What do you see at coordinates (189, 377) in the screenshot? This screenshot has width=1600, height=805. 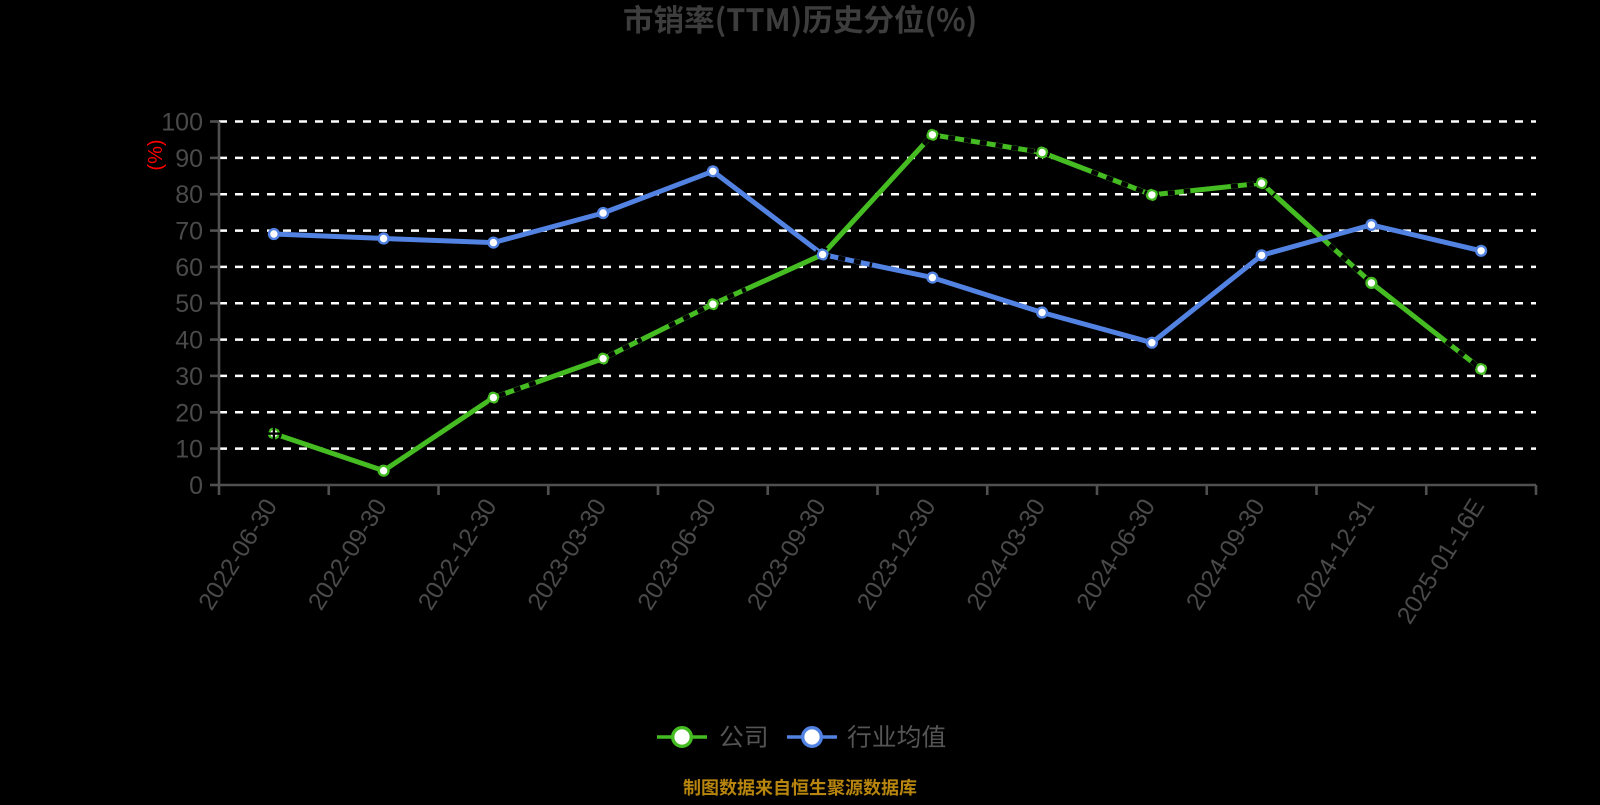 I see `svg-text: 30` at bounding box center [189, 377].